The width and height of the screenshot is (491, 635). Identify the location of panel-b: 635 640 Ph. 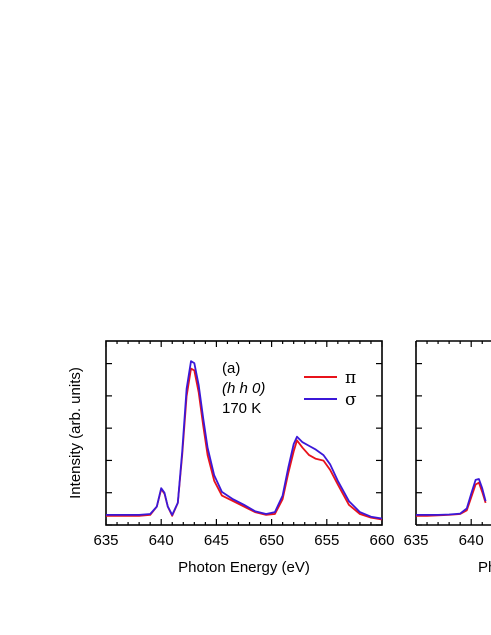
(447, 458).